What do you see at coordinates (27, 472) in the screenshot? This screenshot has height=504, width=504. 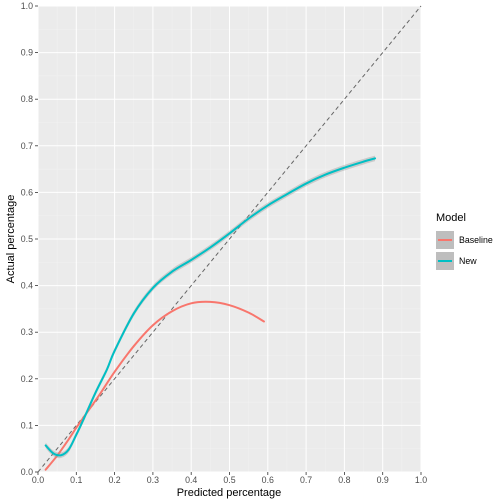 I see `y-tick-label: 0.0` at bounding box center [27, 472].